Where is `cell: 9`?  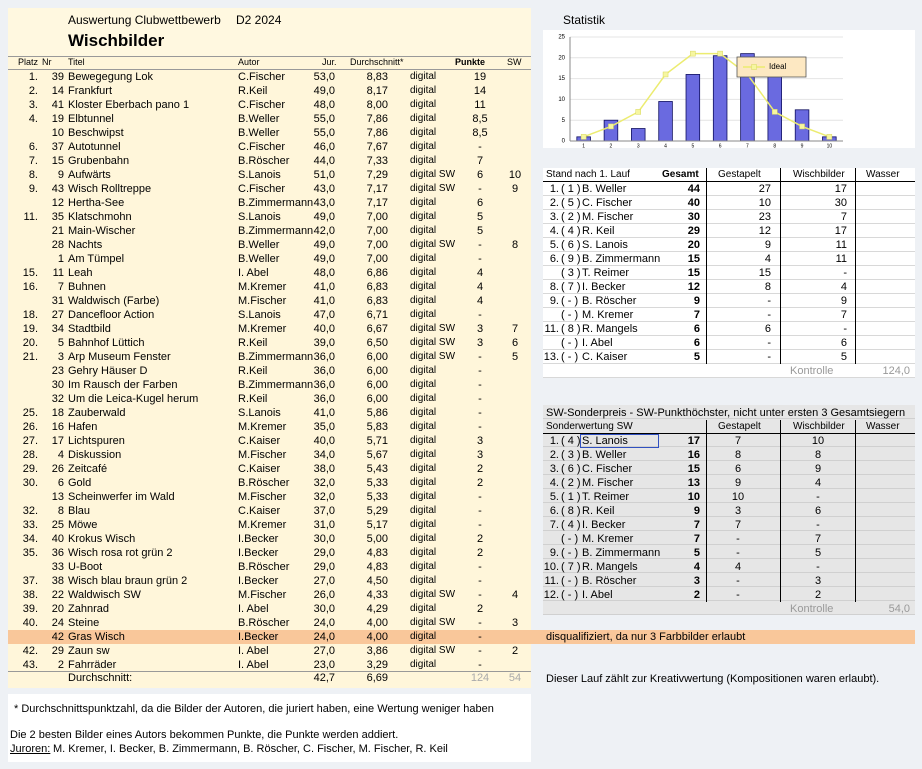
cell: 9 is located at coordinates (767, 245).